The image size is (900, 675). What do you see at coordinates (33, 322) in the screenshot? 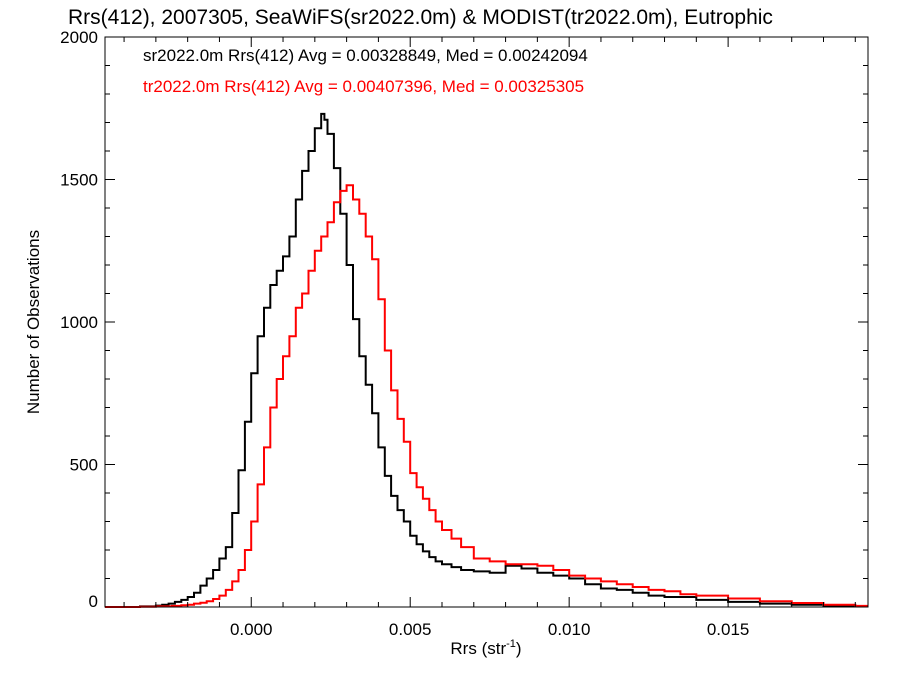
I see `y-axis-label: Number of Observations` at bounding box center [33, 322].